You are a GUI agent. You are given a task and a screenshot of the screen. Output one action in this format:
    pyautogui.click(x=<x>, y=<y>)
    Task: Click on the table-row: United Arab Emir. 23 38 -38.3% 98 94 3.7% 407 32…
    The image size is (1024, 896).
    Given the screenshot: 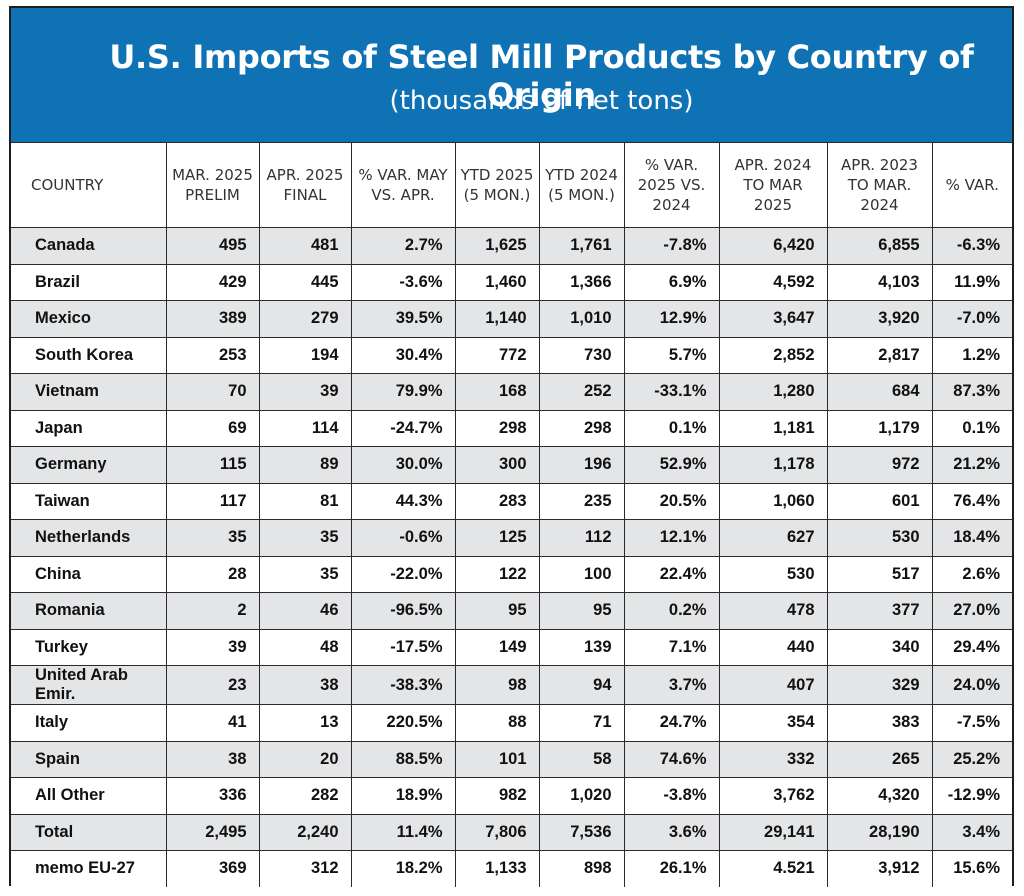 What is the action you would take?
    pyautogui.click(x=511, y=685)
    